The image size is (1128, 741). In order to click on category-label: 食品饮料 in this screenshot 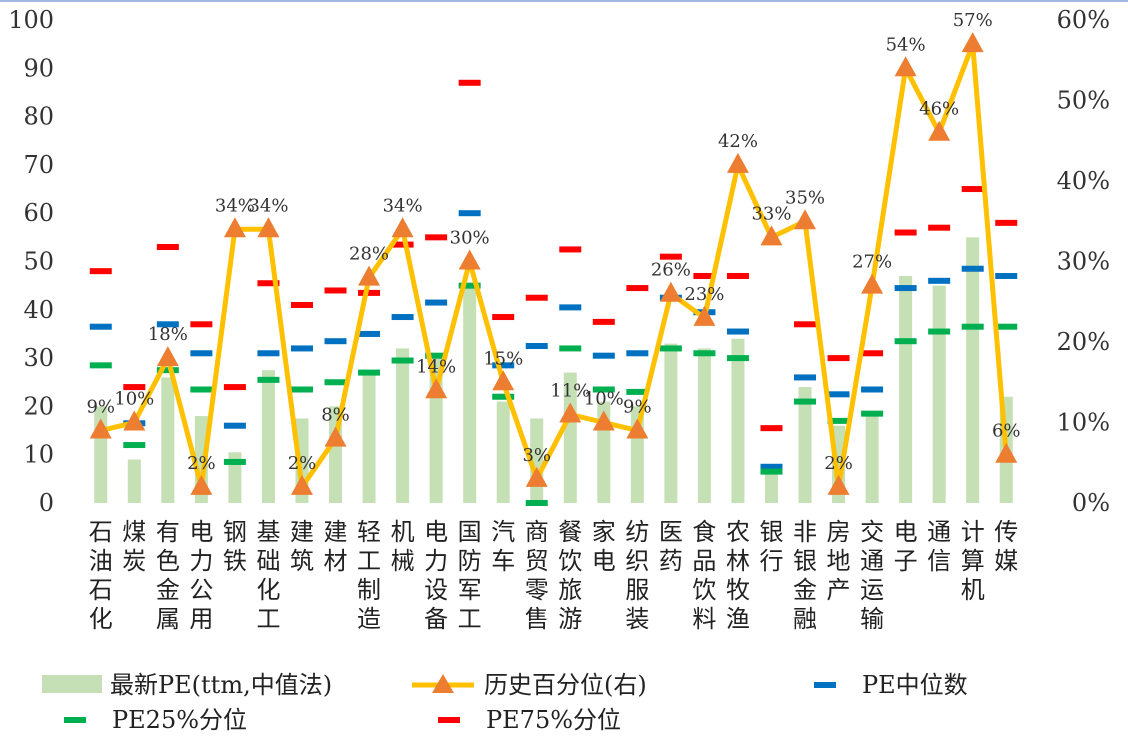, I will do `click(704, 575)`.